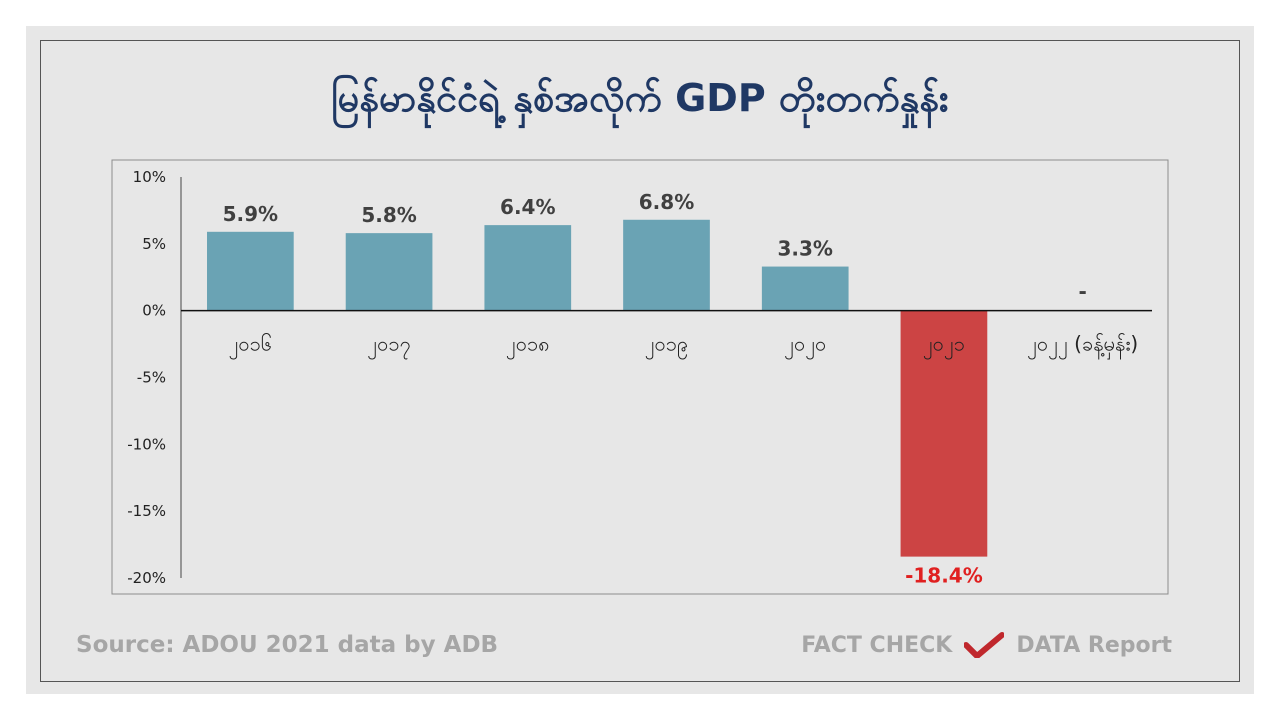 The height and width of the screenshot is (720, 1280). I want to click on y-tick-label: -20%, so click(146, 578).